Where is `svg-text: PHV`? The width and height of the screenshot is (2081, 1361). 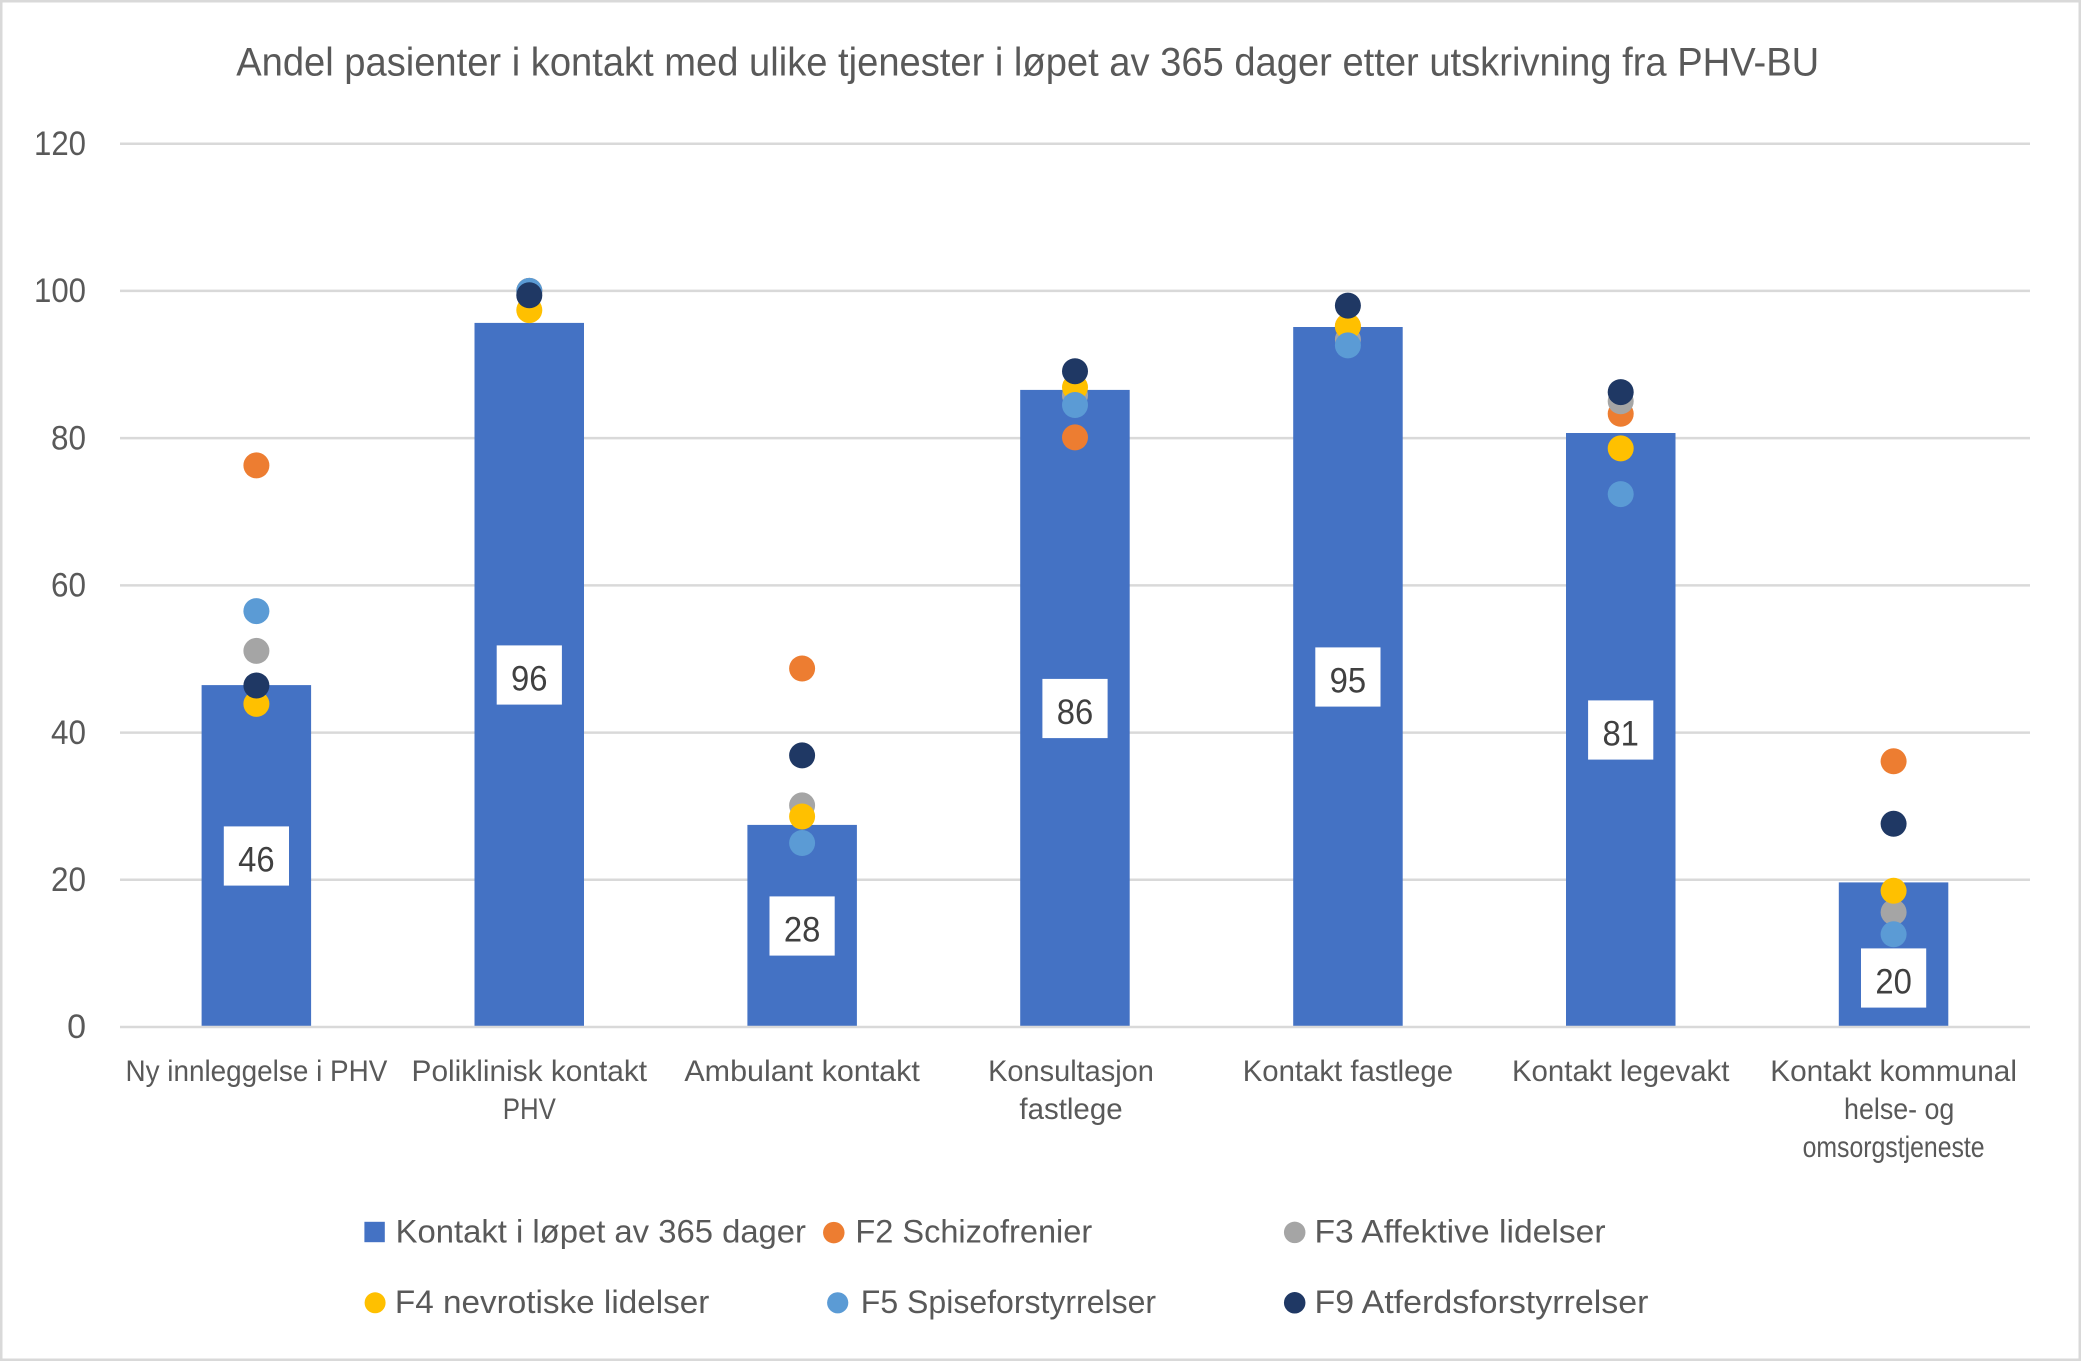 svg-text: PHV is located at coordinates (529, 1109).